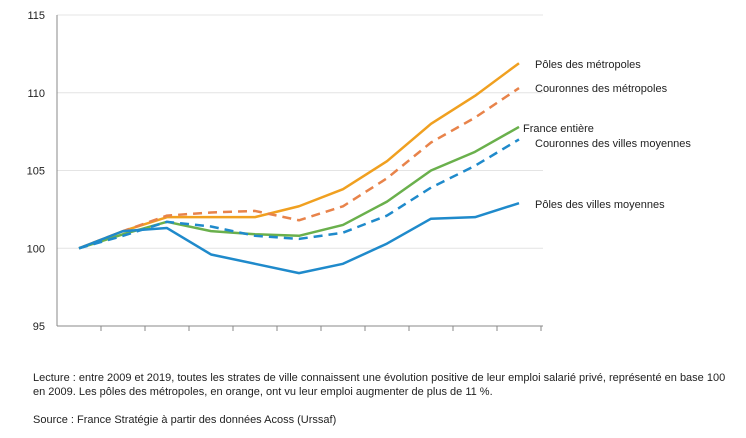 Image resolution: width=746 pixels, height=438 pixels. I want to click on x-tick-label: 2010, so click(123, 339).